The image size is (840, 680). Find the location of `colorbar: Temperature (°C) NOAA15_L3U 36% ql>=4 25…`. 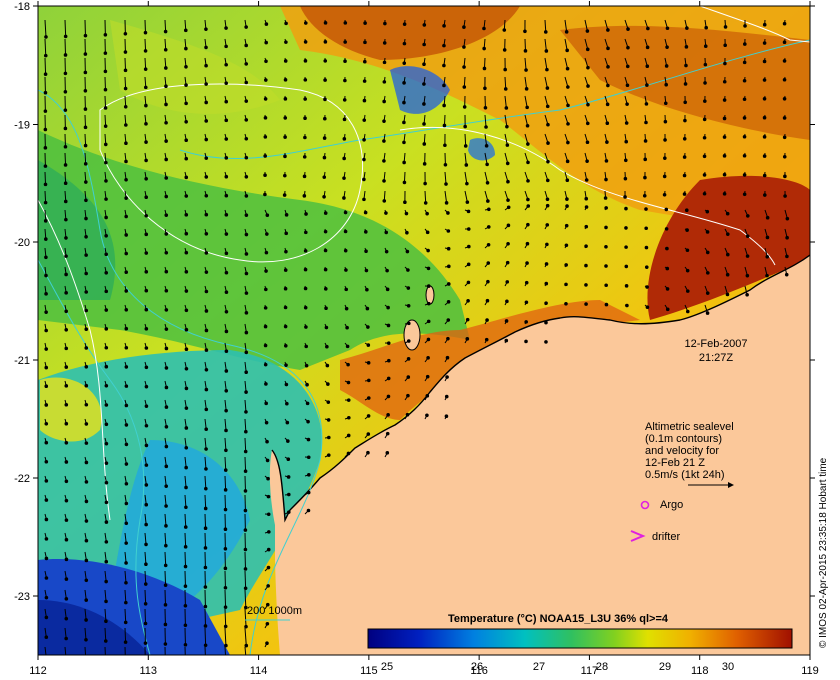

colorbar: Temperature (°C) NOAA15_L3U 36% ql>=4 25… is located at coordinates (580, 643).